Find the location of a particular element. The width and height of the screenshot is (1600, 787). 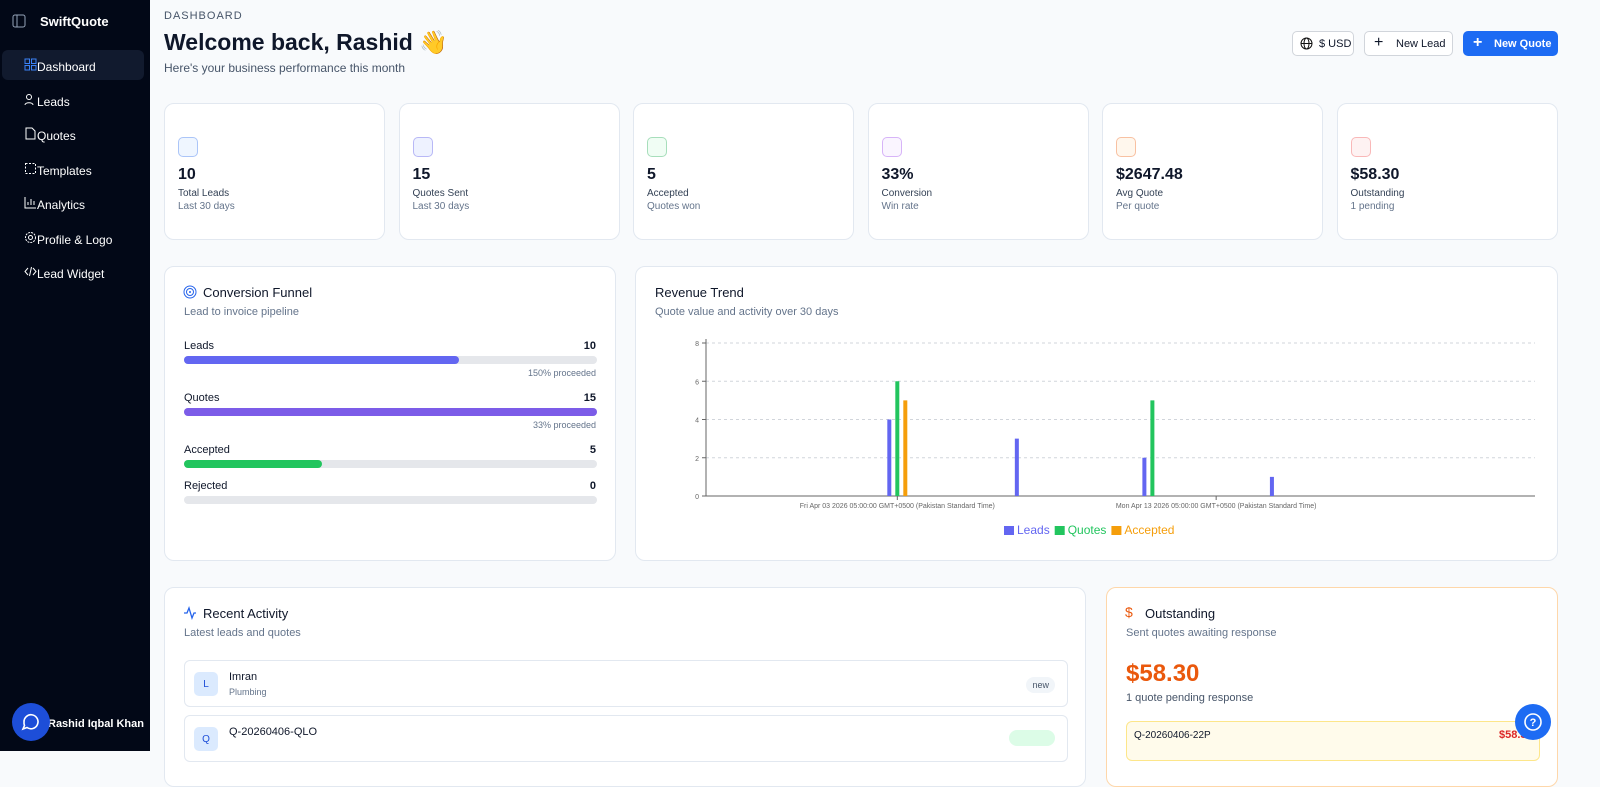

dollar-icon: $ is located at coordinates (1129, 612).